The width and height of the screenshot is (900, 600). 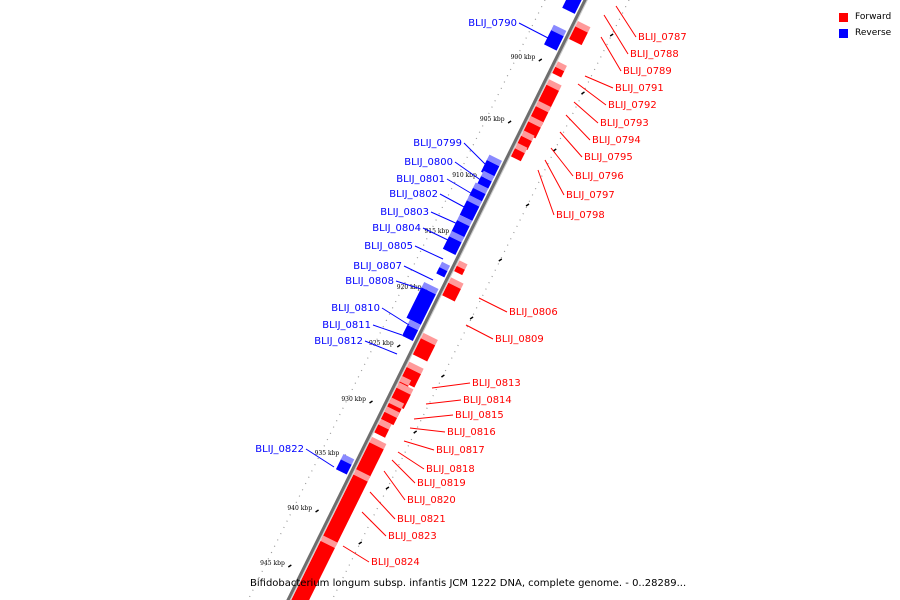 What do you see at coordinates (413, 194) in the screenshot?
I see `reverse-gene-label: BLIJ_0802` at bounding box center [413, 194].